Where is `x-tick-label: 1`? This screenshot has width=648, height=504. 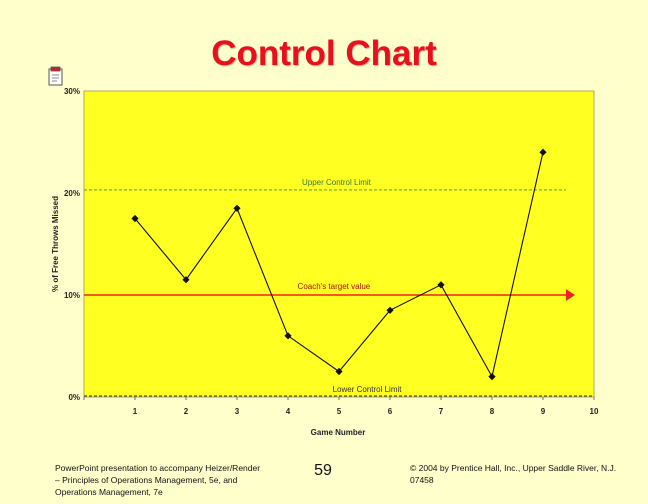
x-tick-label: 1 is located at coordinates (135, 411).